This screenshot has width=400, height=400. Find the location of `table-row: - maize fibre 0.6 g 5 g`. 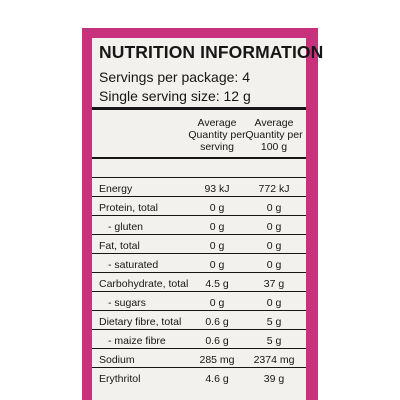

table-row: - maize fibre 0.6 g 5 g is located at coordinates (199, 339).